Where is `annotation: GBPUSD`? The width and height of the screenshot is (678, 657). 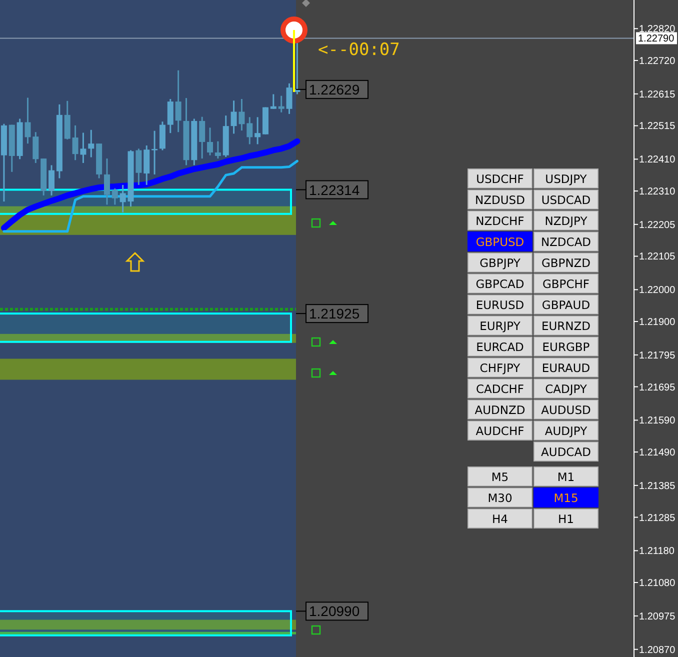 annotation: GBPUSD is located at coordinates (500, 242).